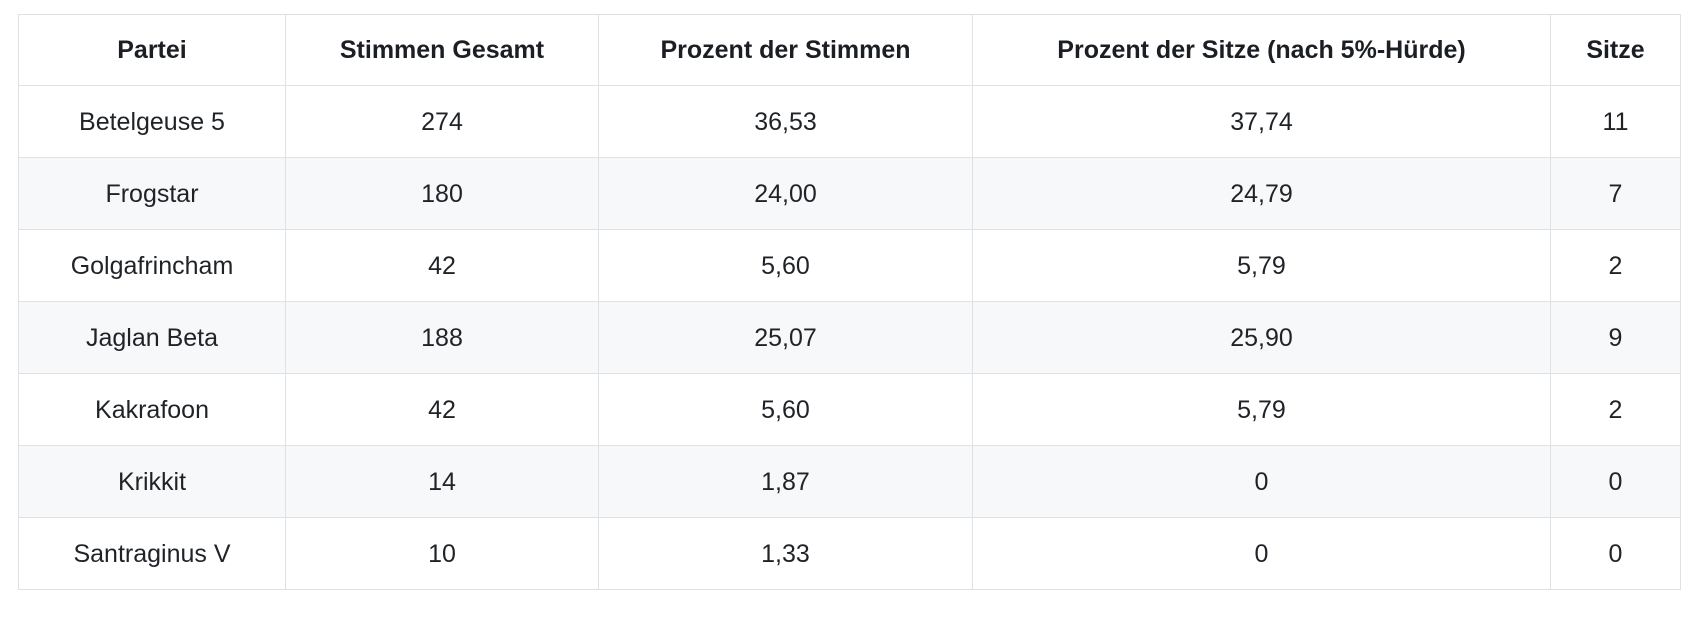 This screenshot has height=618, width=1698. I want to click on cell-stimmen-gesamt: 188, so click(442, 337).